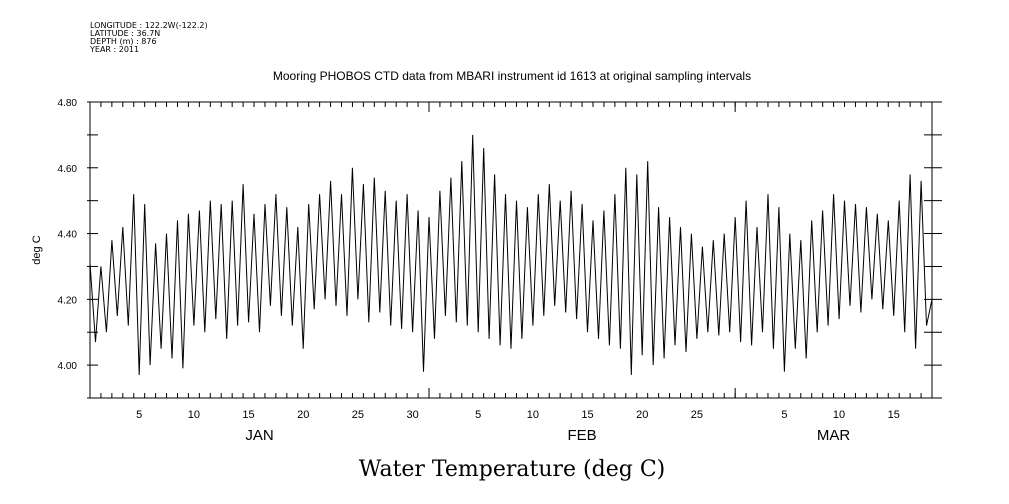  What do you see at coordinates (412, 415) in the screenshot?
I see `x-tick-label: 30` at bounding box center [412, 415].